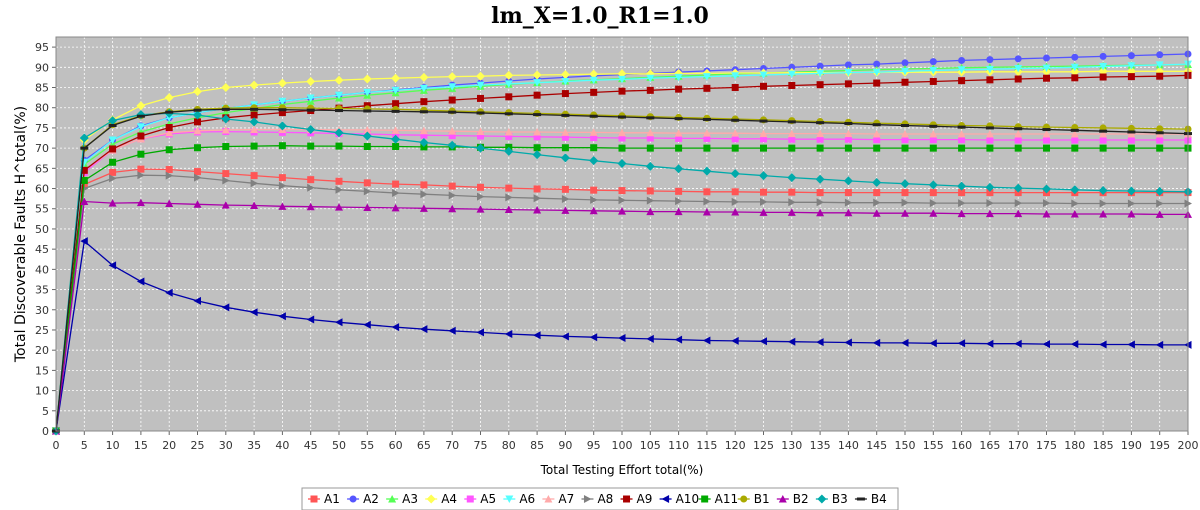 Image resolution: width=1200 pixels, height=510 pixels. What do you see at coordinates (840, 499) in the screenshot?
I see `legend-label: B3` at bounding box center [840, 499].